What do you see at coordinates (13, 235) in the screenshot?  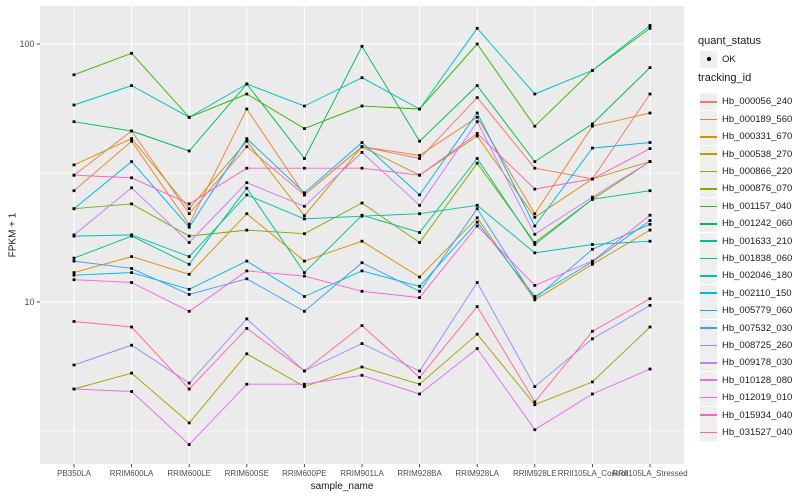 I see `y-axis-title: FPKM + 1` at bounding box center [13, 235].